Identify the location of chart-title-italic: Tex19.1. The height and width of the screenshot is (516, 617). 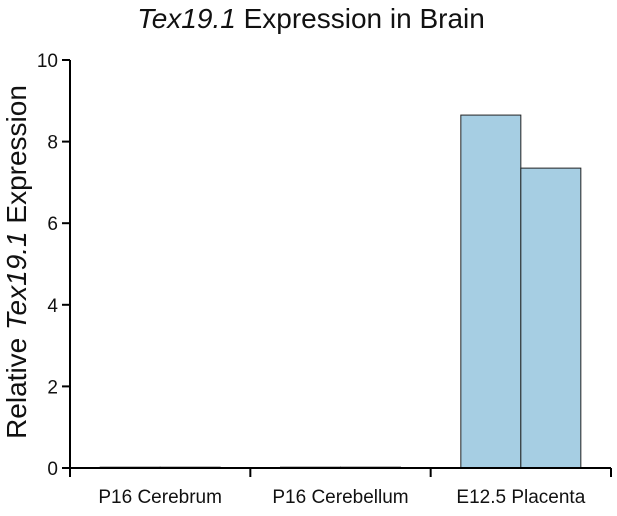
(186, 18).